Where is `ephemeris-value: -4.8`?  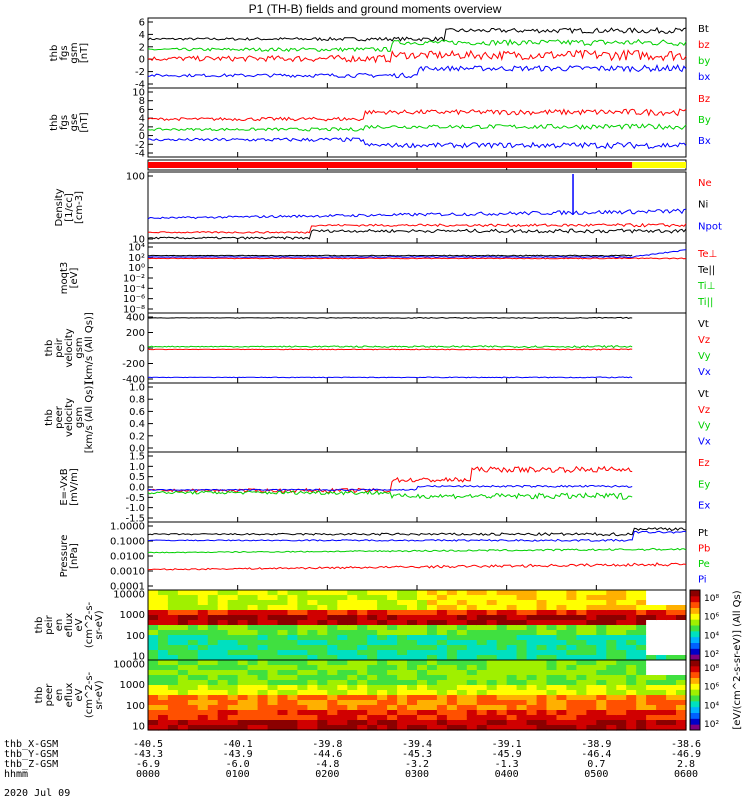
ephemeris-value: -4.8 is located at coordinates (327, 764).